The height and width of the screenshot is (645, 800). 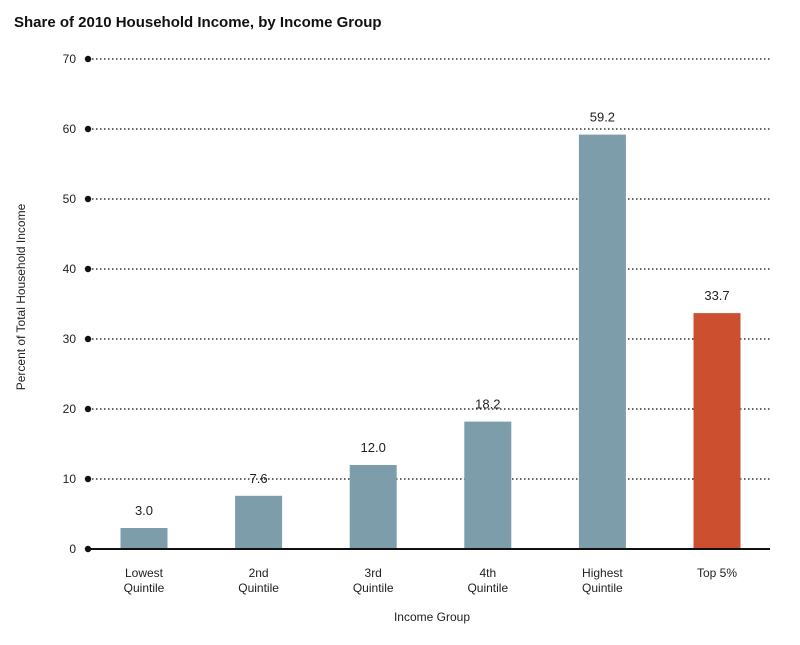 I want to click on category-label: 2nd, so click(x=259, y=573).